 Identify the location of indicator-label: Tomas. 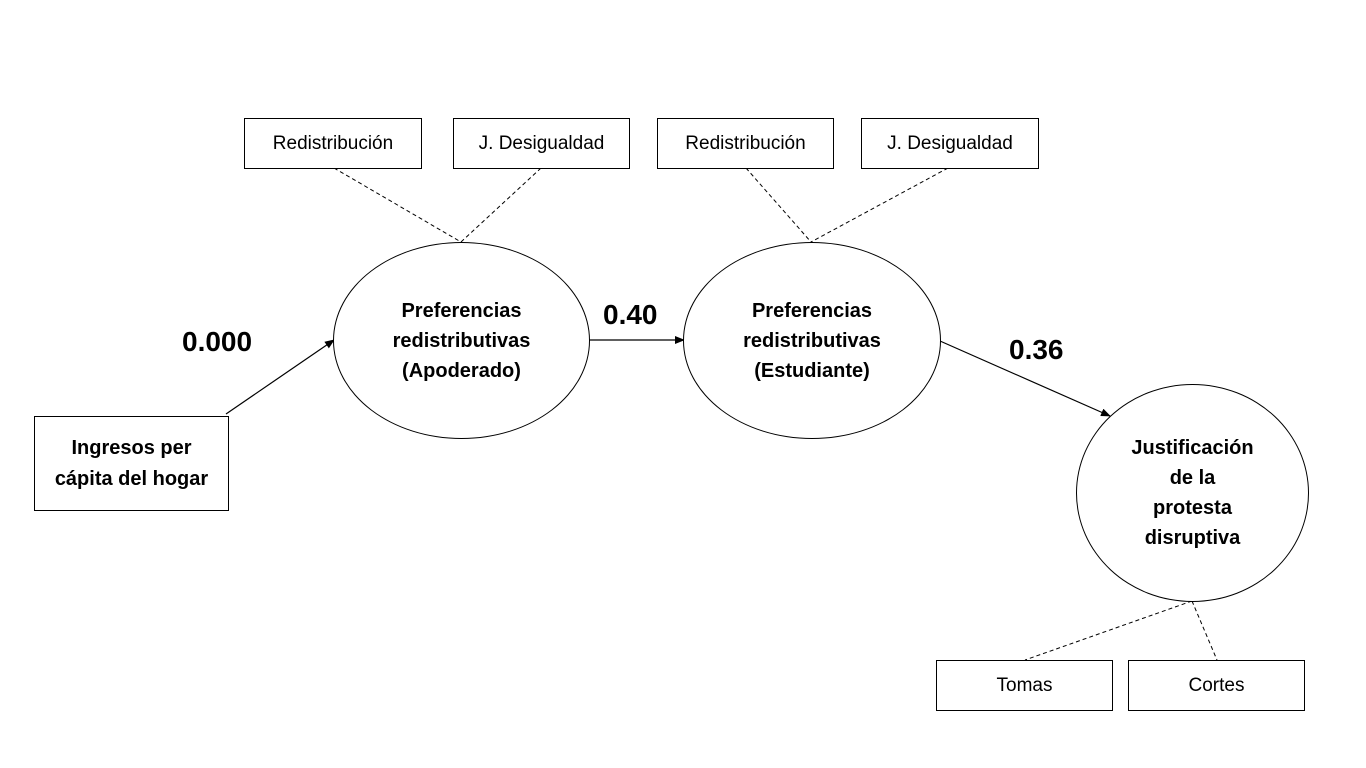
(1024, 685).